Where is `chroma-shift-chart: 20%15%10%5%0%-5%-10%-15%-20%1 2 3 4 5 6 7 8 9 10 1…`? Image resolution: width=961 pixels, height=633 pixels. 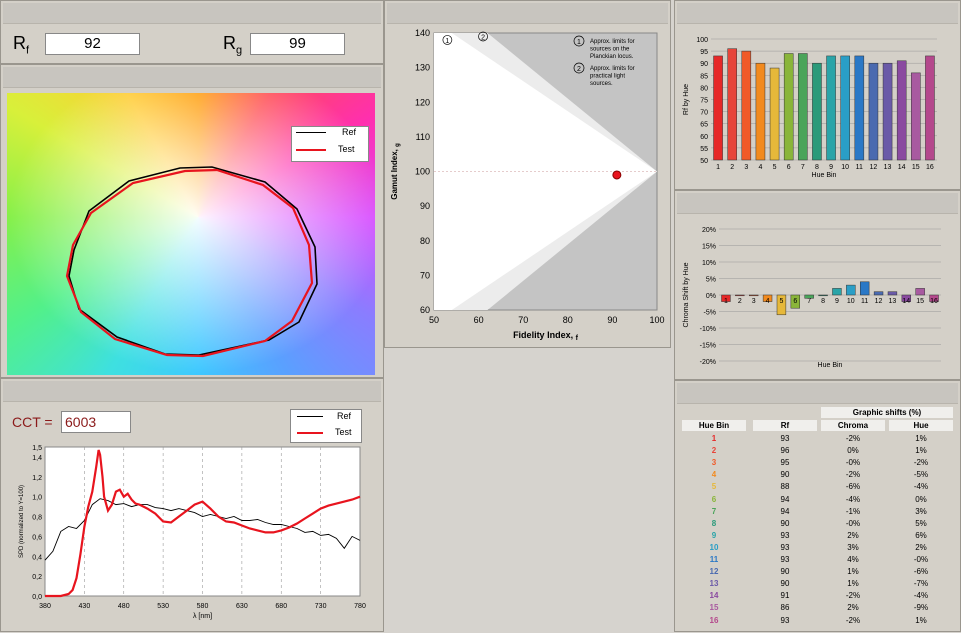 chroma-shift-chart: 20%15%10%5%0%-5%-10%-15%-20%1 2 3 4 5 6 7 8 9 10 1… is located at coordinates (812, 298).